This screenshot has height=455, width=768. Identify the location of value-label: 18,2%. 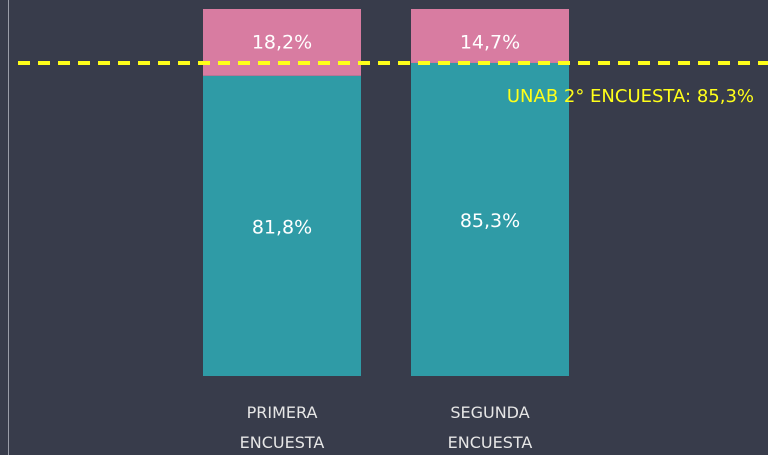
(282, 43).